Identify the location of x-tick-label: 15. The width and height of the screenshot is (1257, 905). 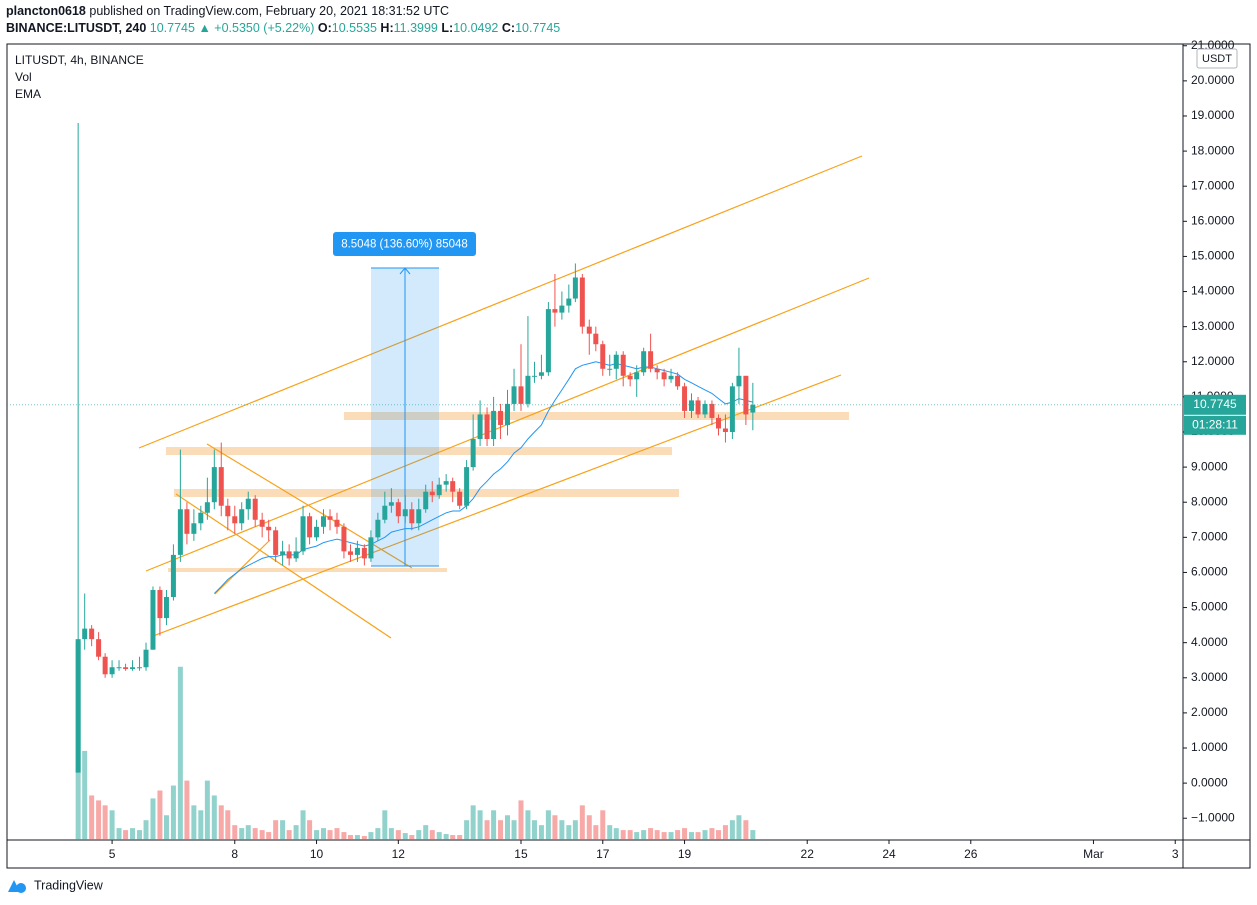
(521, 854).